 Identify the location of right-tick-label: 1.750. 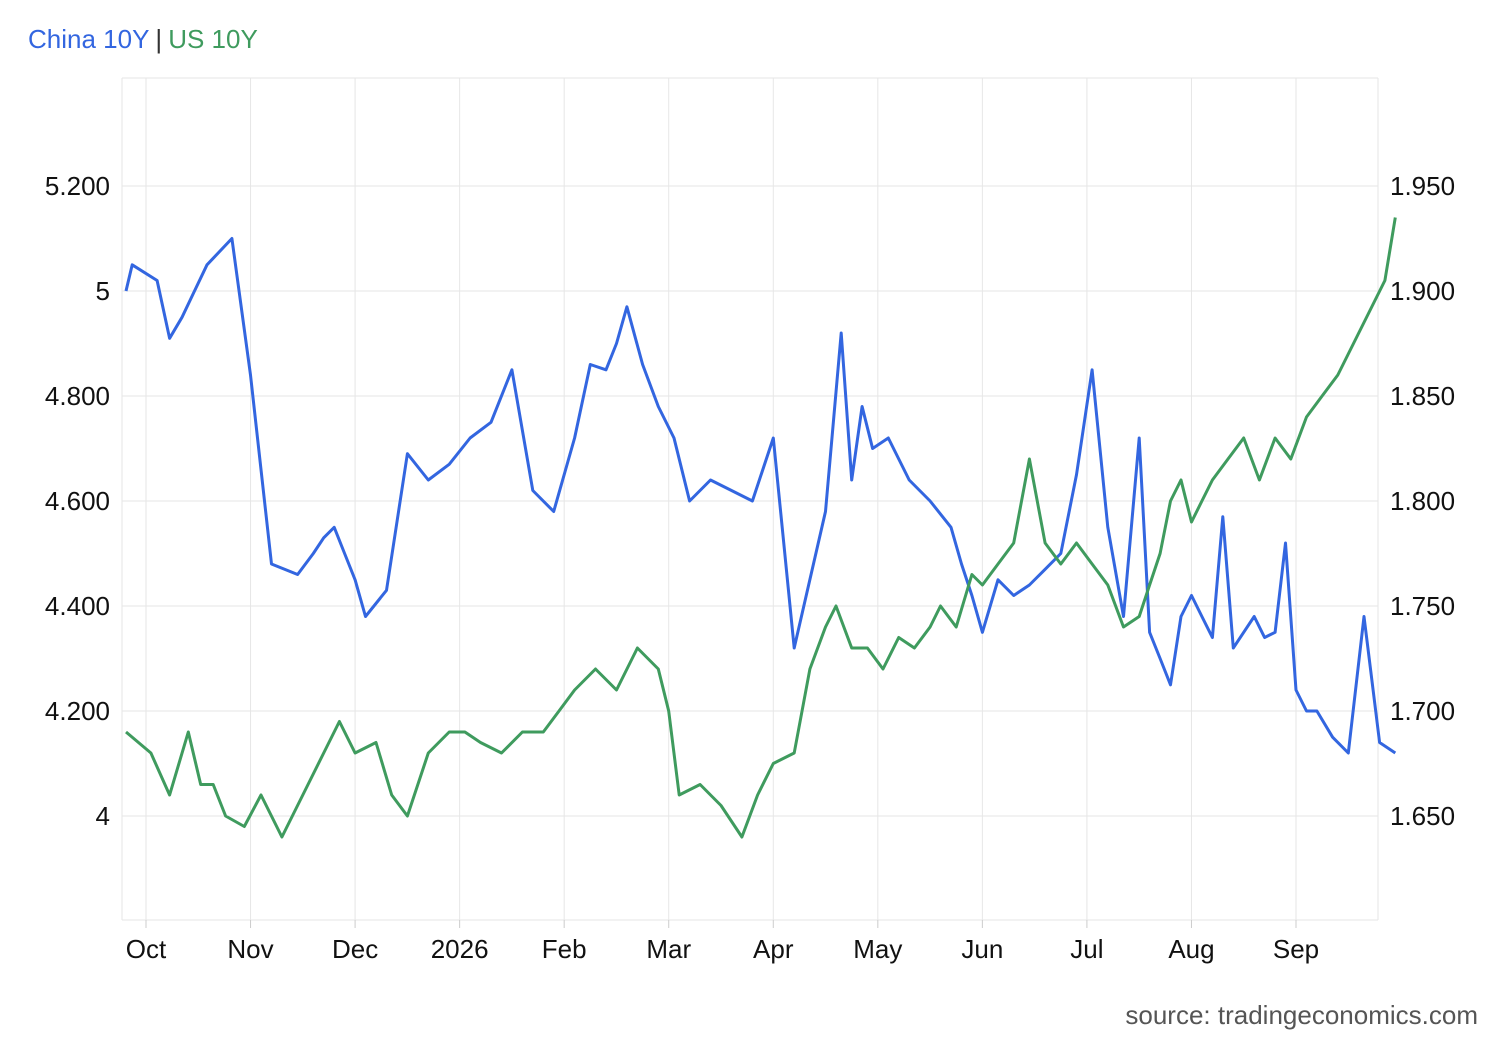
(1422, 606).